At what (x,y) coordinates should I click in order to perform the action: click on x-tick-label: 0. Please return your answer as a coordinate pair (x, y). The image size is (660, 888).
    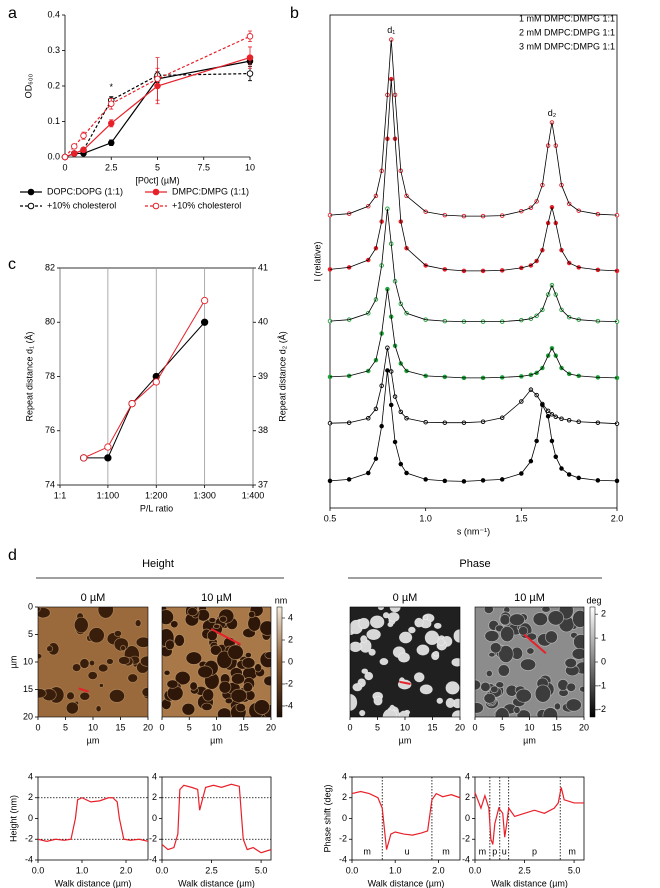
    Looking at the image, I should click on (161, 727).